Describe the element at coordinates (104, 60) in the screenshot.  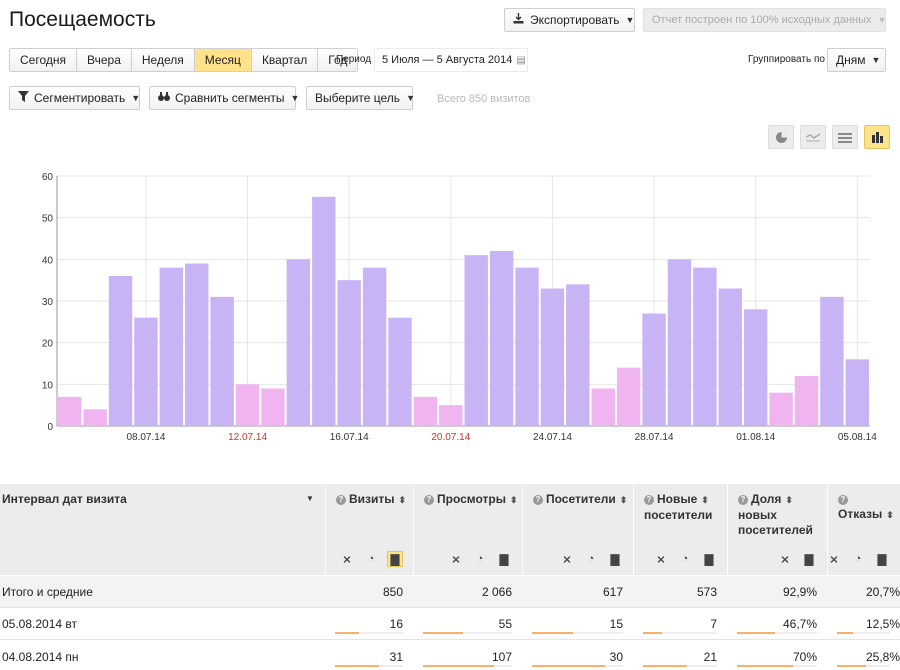
I see `period-yesterday-button: Вчера` at that location.